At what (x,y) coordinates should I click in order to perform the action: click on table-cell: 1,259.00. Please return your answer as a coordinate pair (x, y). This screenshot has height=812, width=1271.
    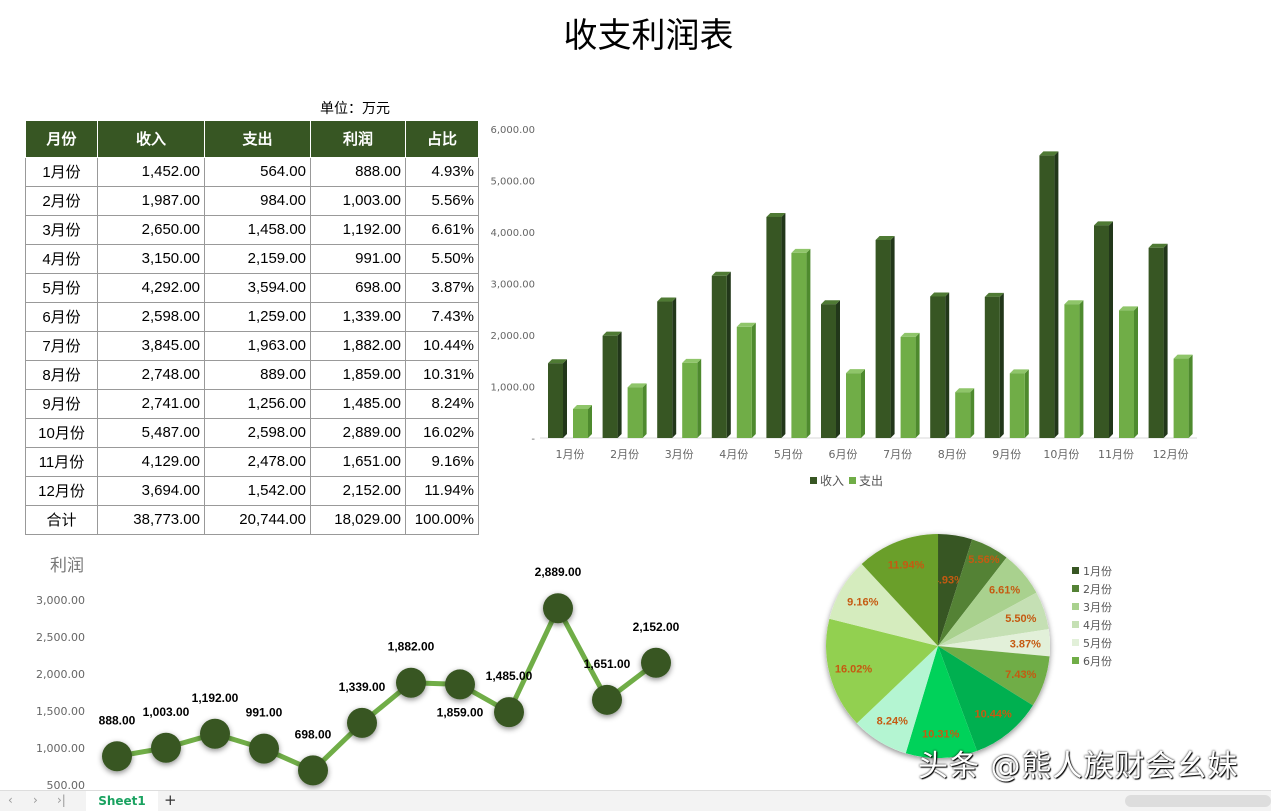
    Looking at the image, I should click on (257, 316).